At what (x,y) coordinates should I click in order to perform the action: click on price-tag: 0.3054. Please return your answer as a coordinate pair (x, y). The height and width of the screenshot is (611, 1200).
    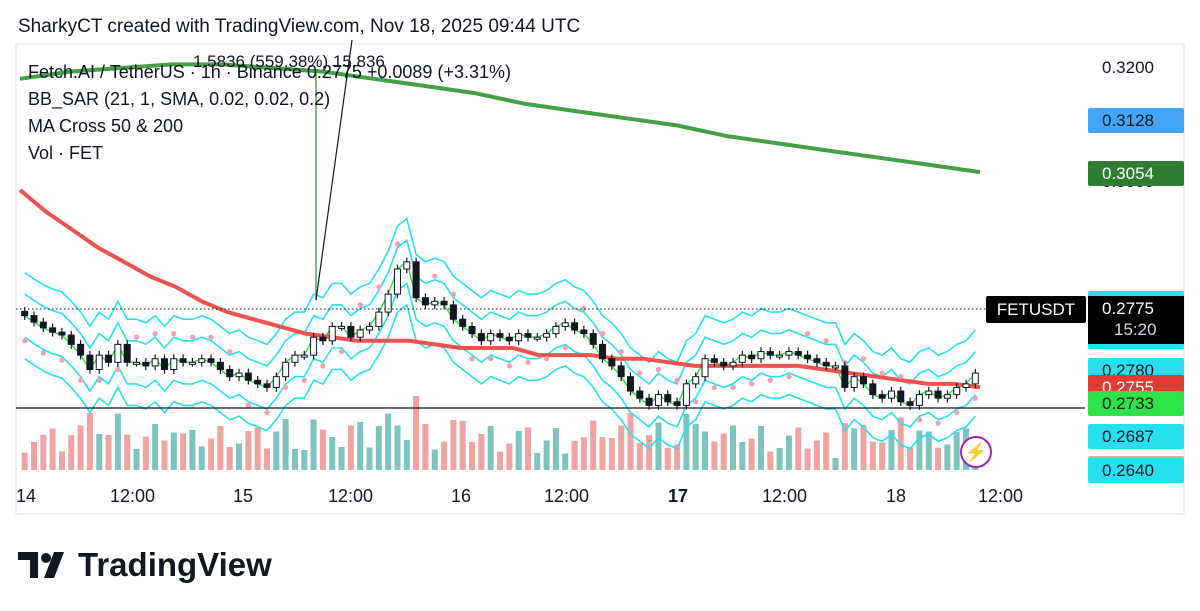
    Looking at the image, I should click on (1136, 173).